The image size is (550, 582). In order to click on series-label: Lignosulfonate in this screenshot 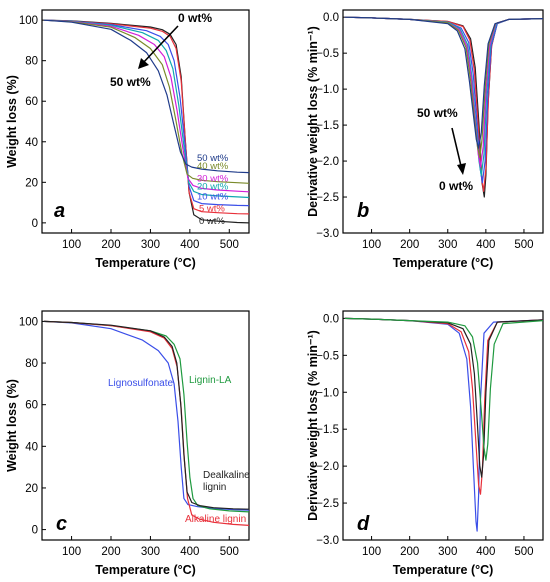, I will do `click(140, 383)`.